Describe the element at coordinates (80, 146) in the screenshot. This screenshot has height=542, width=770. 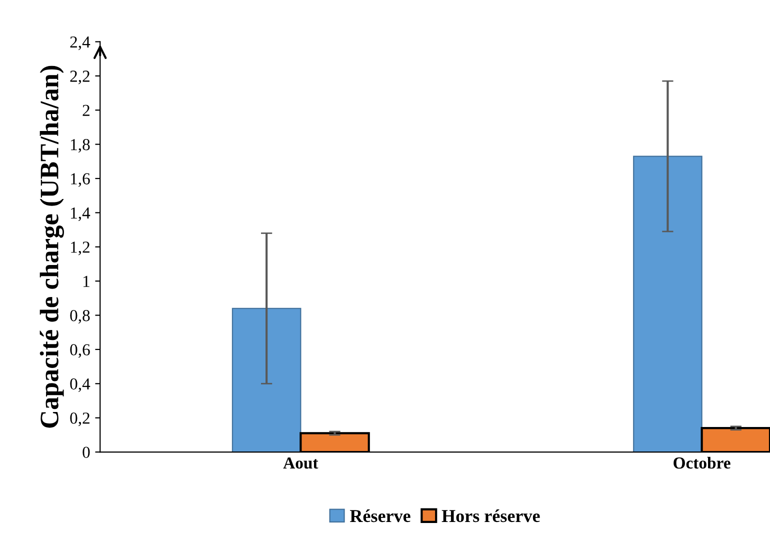
I see `y-tick-label: 1,8` at that location.